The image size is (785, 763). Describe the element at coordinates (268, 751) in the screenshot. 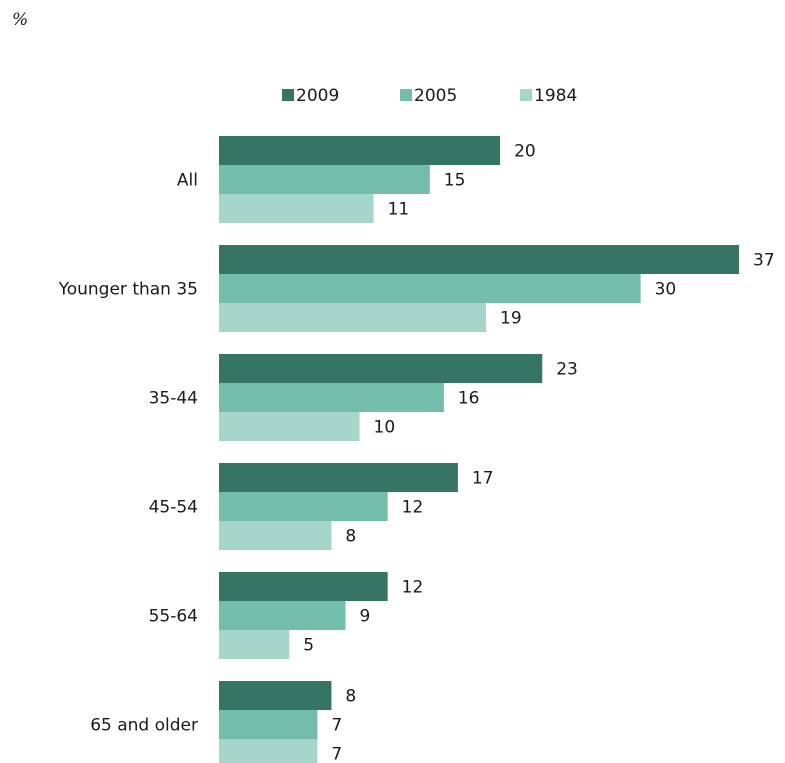

I see `bar-65-and-older-1984` at that location.